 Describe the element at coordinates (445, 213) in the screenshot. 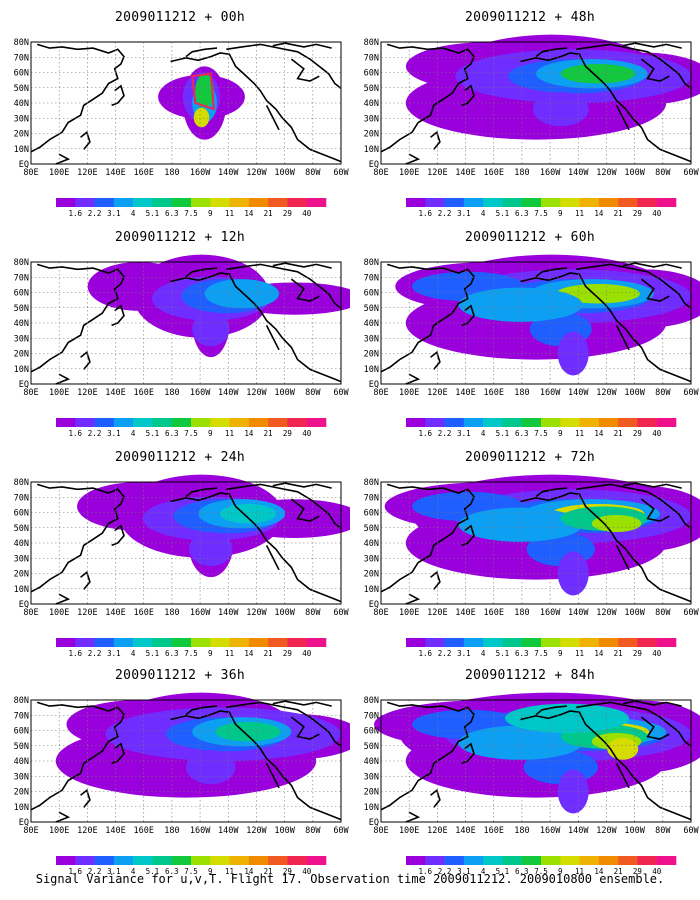

I see `colorbar-label: 2.2` at that location.